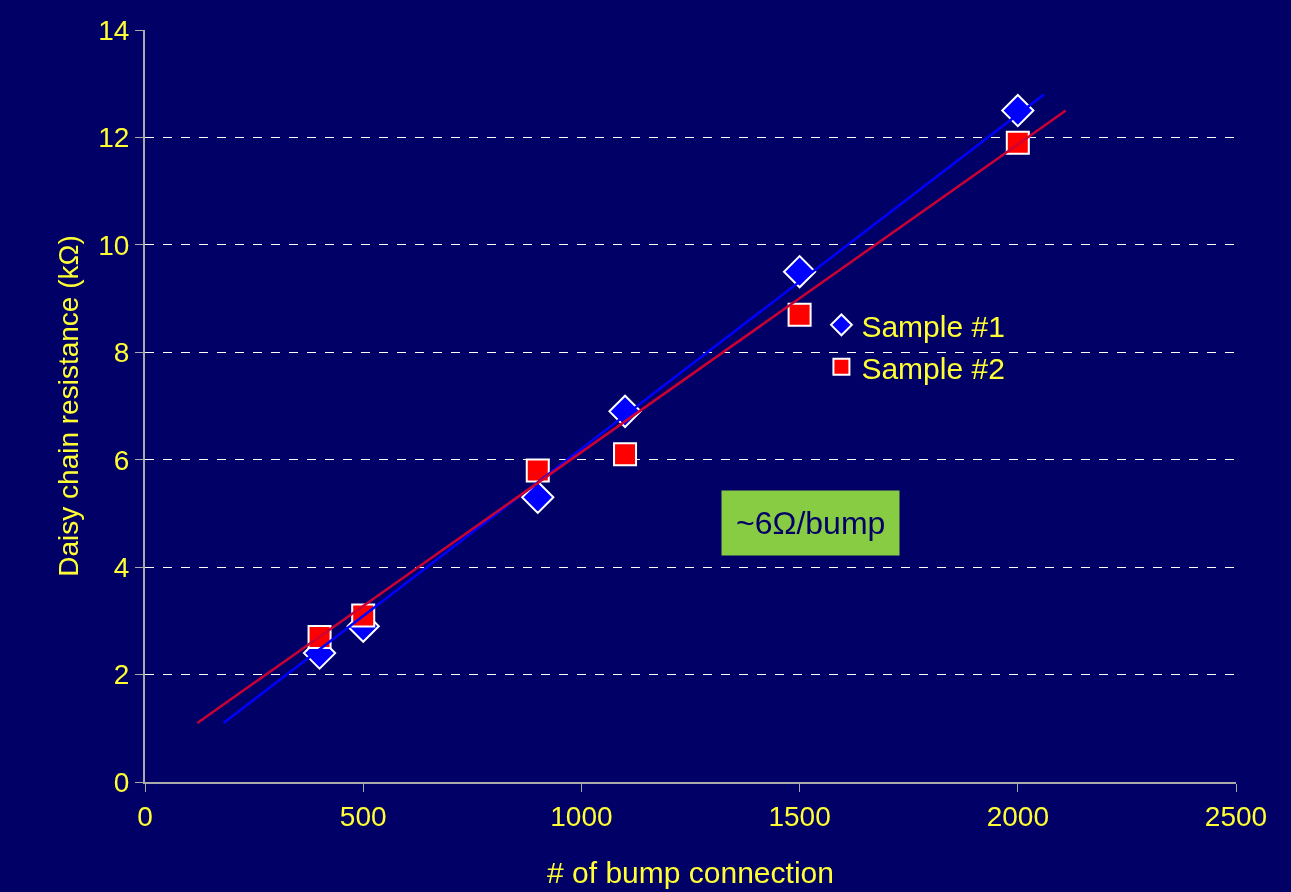  Describe the element at coordinates (933, 326) in the screenshot. I see `legend-label: Sample #1` at that location.